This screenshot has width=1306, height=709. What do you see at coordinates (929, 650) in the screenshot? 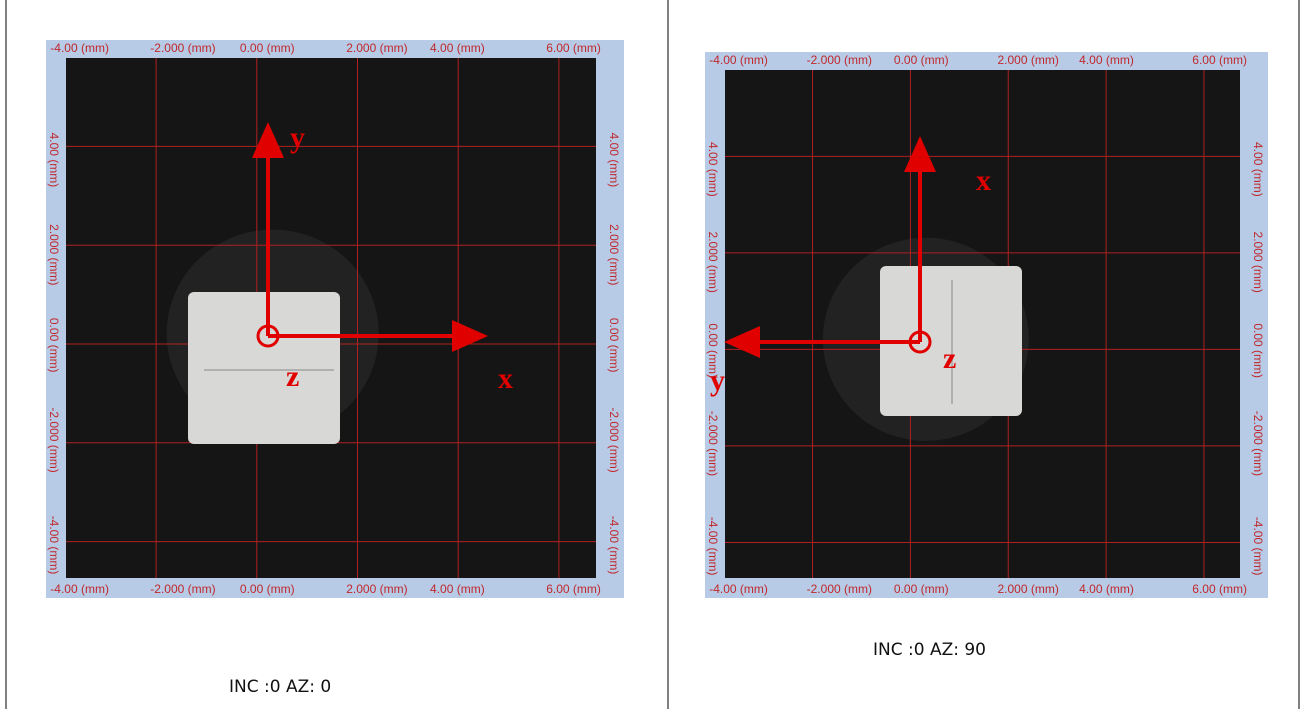
I see `caption: INC :0 AZ: 90` at bounding box center [929, 650].